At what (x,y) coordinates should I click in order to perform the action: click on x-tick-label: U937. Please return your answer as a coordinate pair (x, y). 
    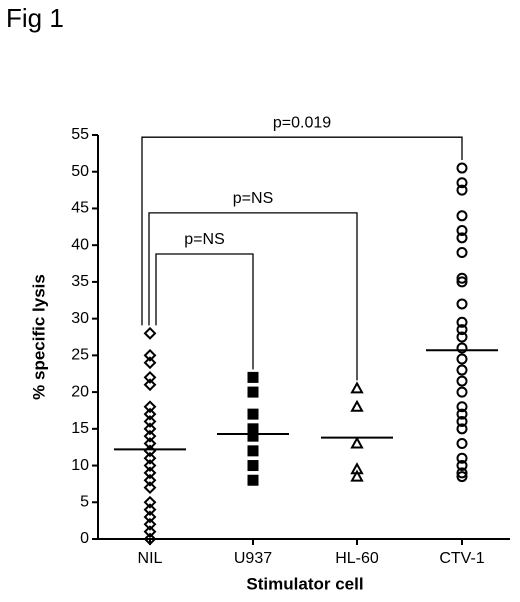
    Looking at the image, I should click on (253, 558).